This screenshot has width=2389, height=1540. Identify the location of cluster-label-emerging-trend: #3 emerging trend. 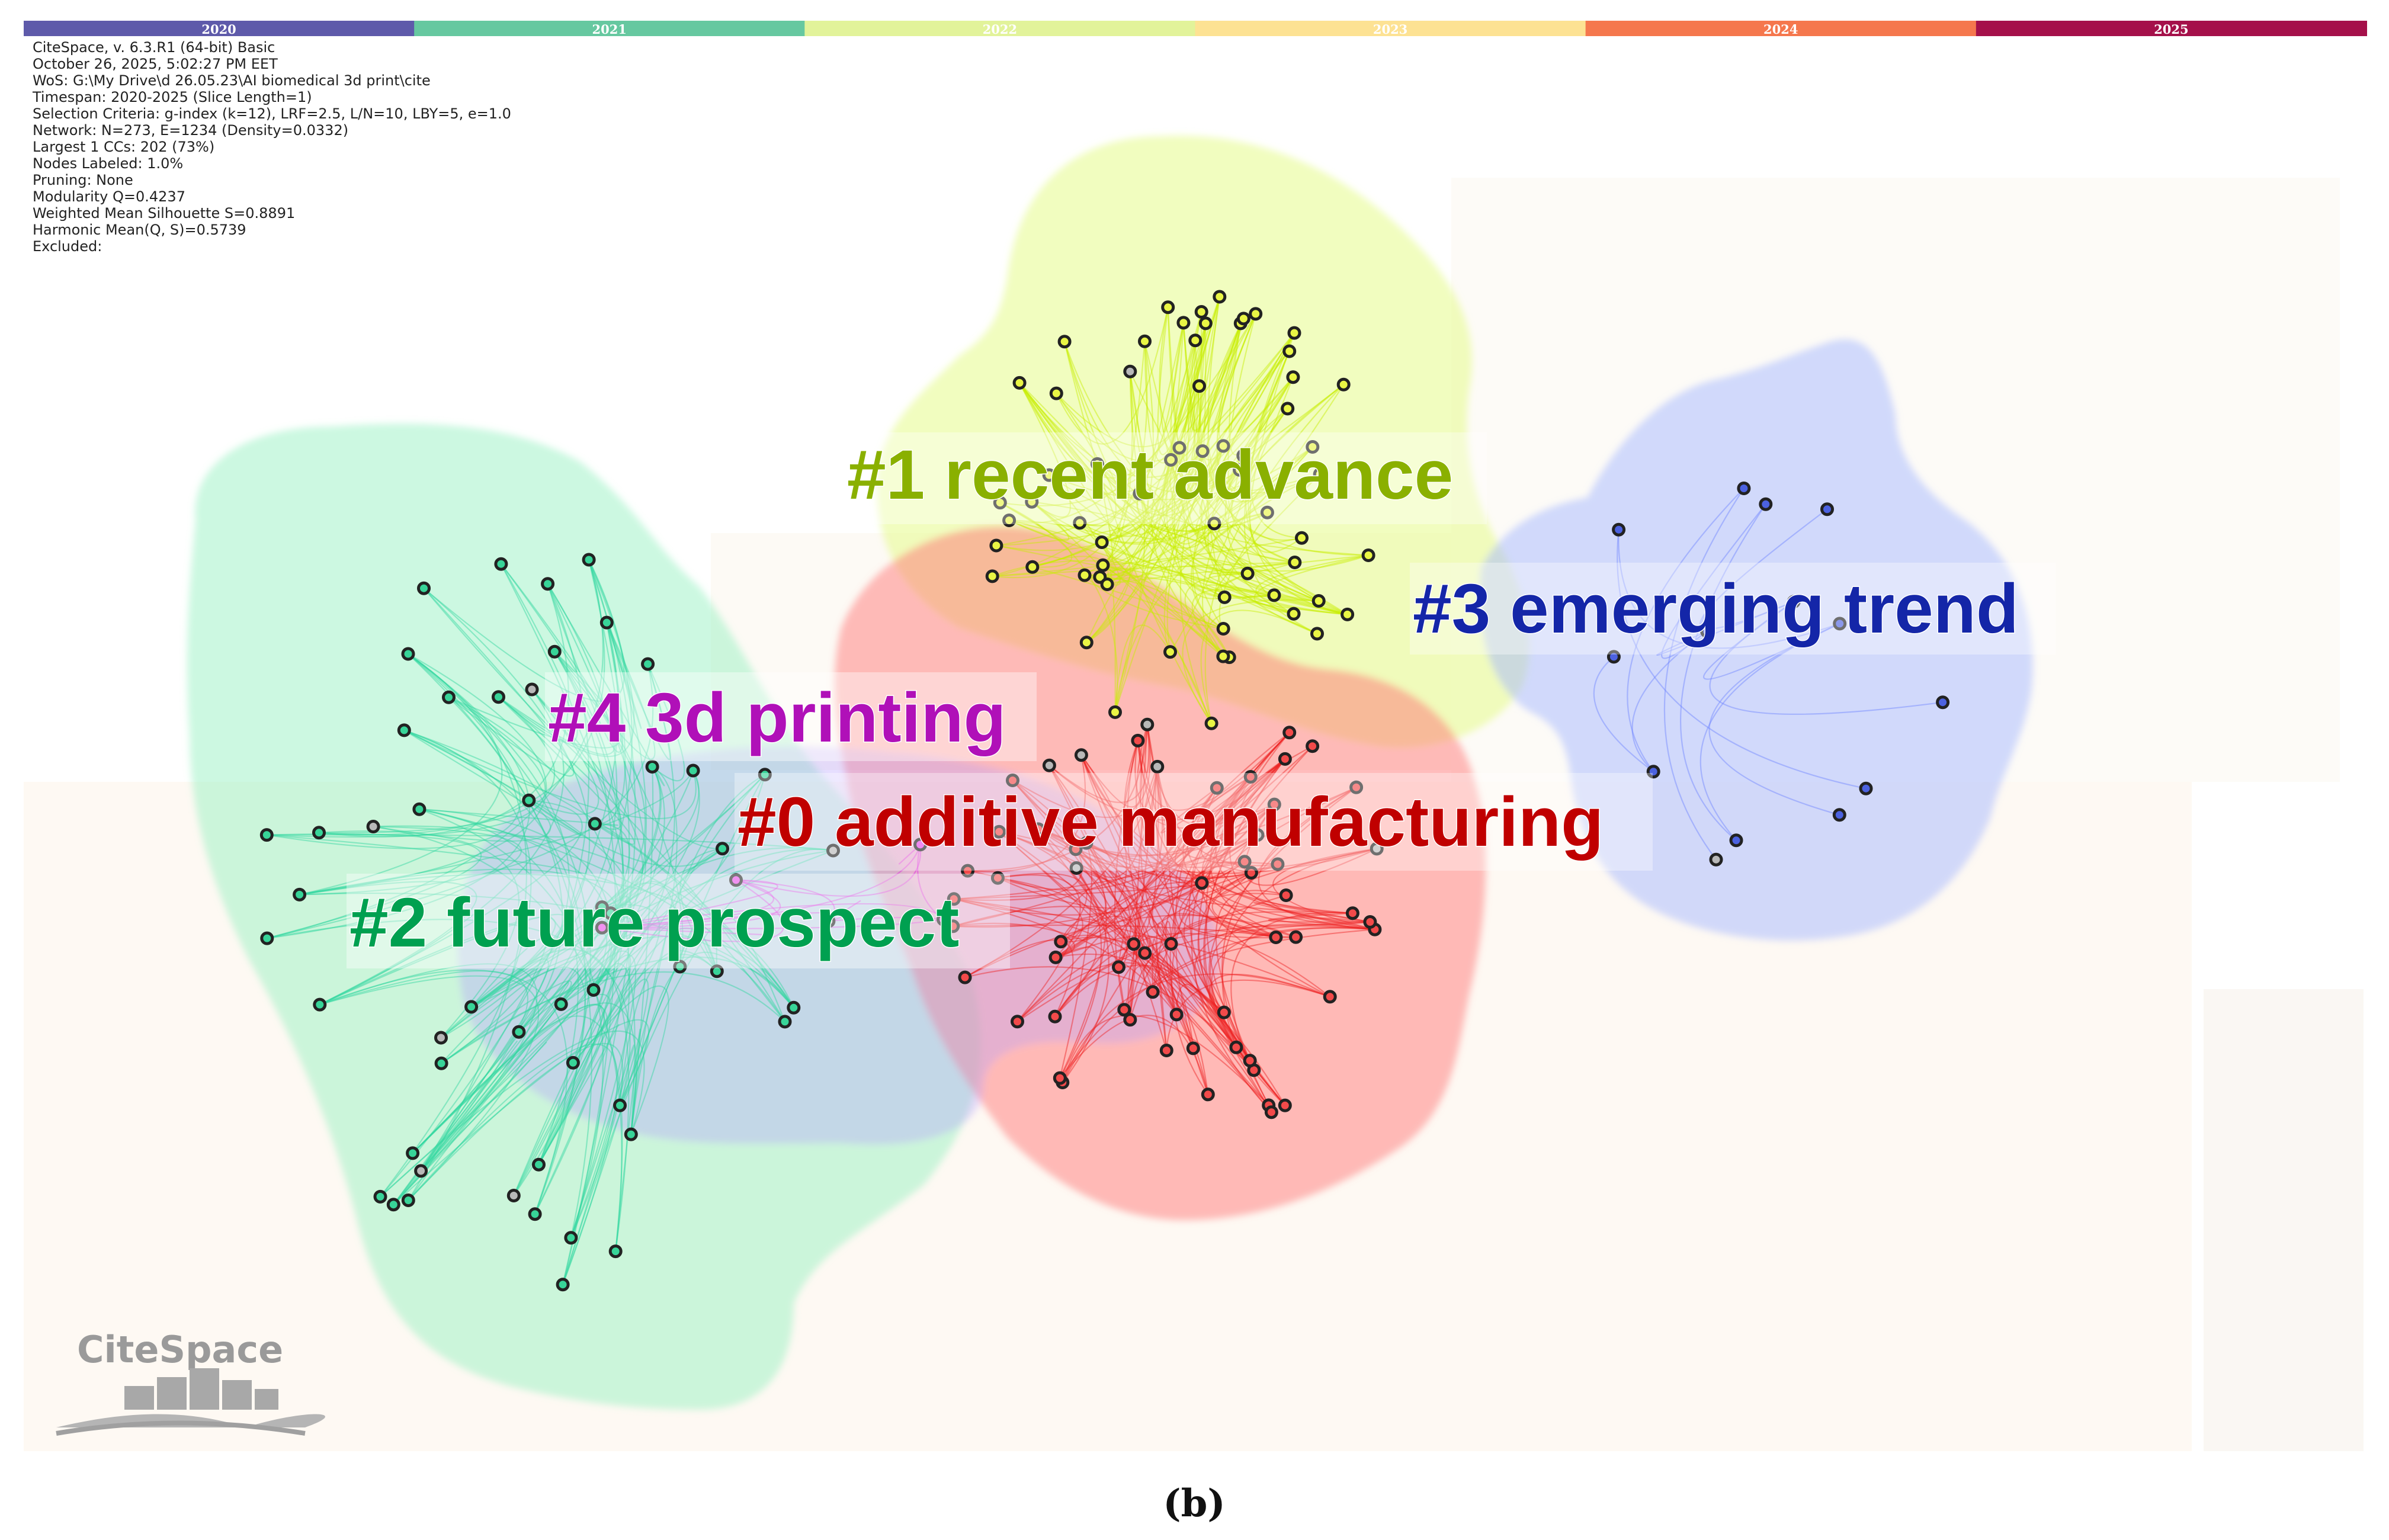
(1716, 609).